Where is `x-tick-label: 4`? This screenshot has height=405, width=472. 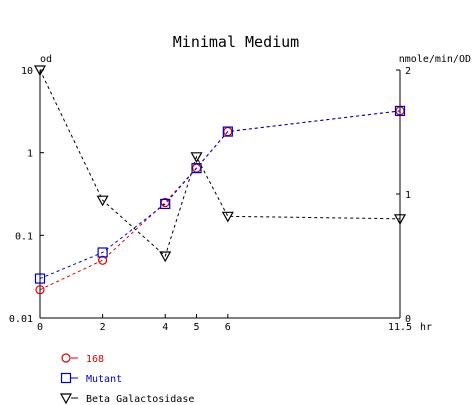
x-tick-label: 4 is located at coordinates (165, 327).